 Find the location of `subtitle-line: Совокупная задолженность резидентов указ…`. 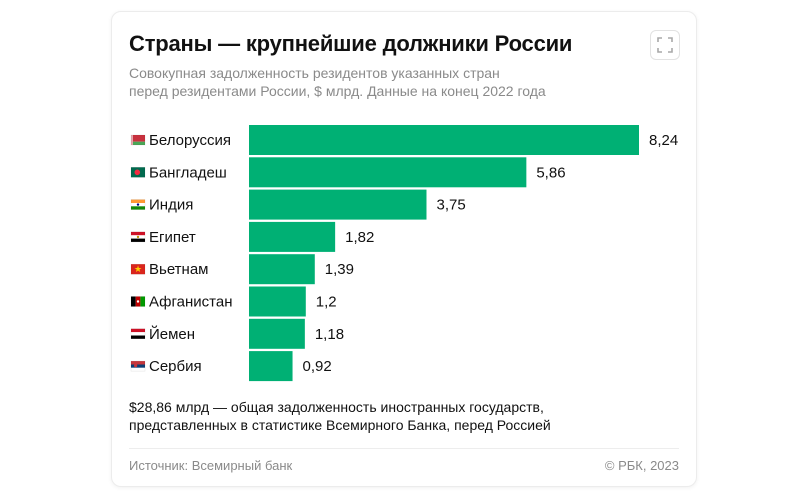

subtitle-line: Совокупная задолженность резидентов указ… is located at coordinates (314, 73).